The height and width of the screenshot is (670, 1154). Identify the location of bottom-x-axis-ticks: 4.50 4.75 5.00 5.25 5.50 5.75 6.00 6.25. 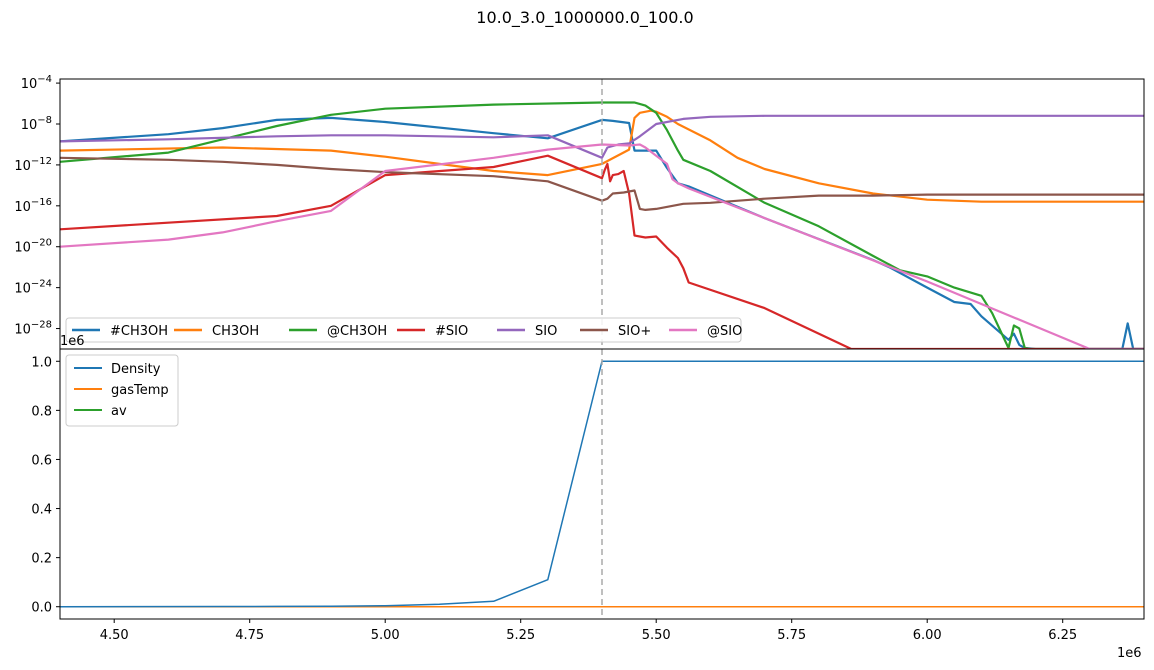
(588, 631).